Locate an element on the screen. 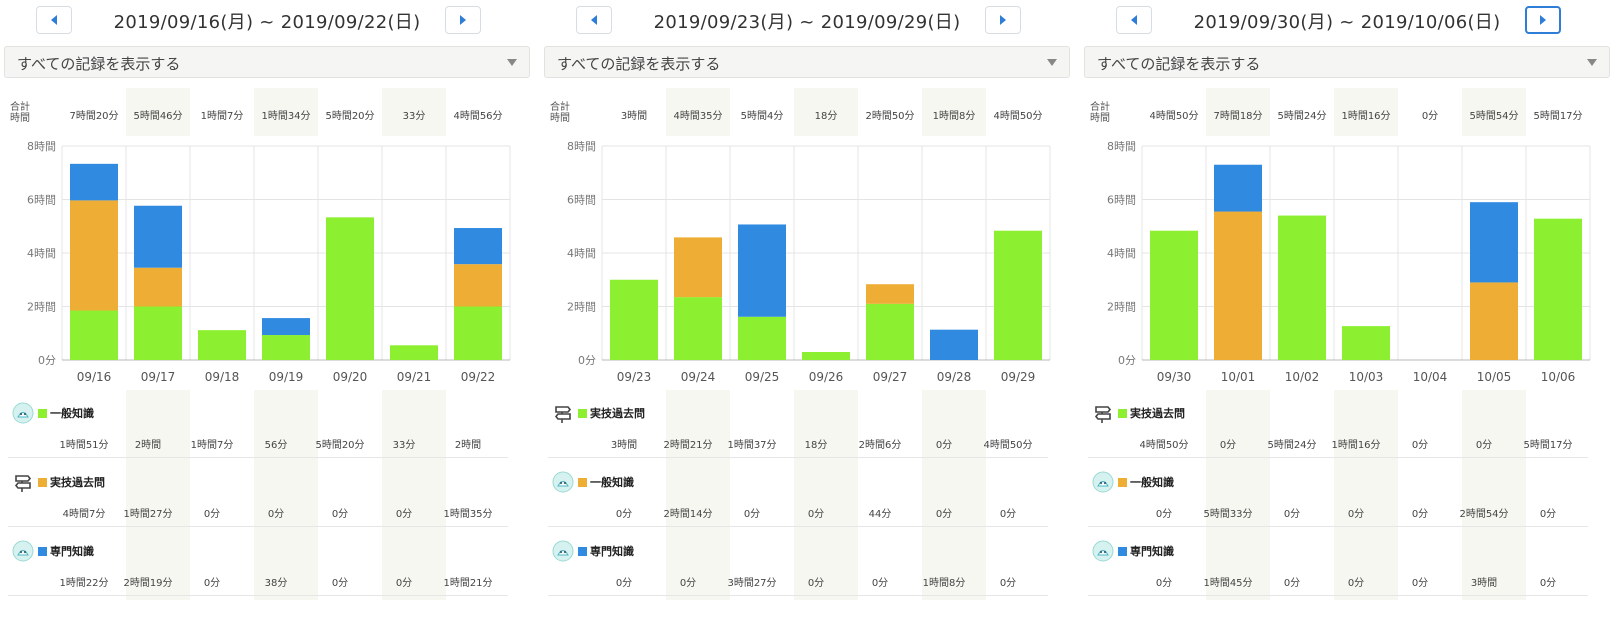 The height and width of the screenshot is (618, 1616). category-daily-value: 38分 is located at coordinates (276, 583).